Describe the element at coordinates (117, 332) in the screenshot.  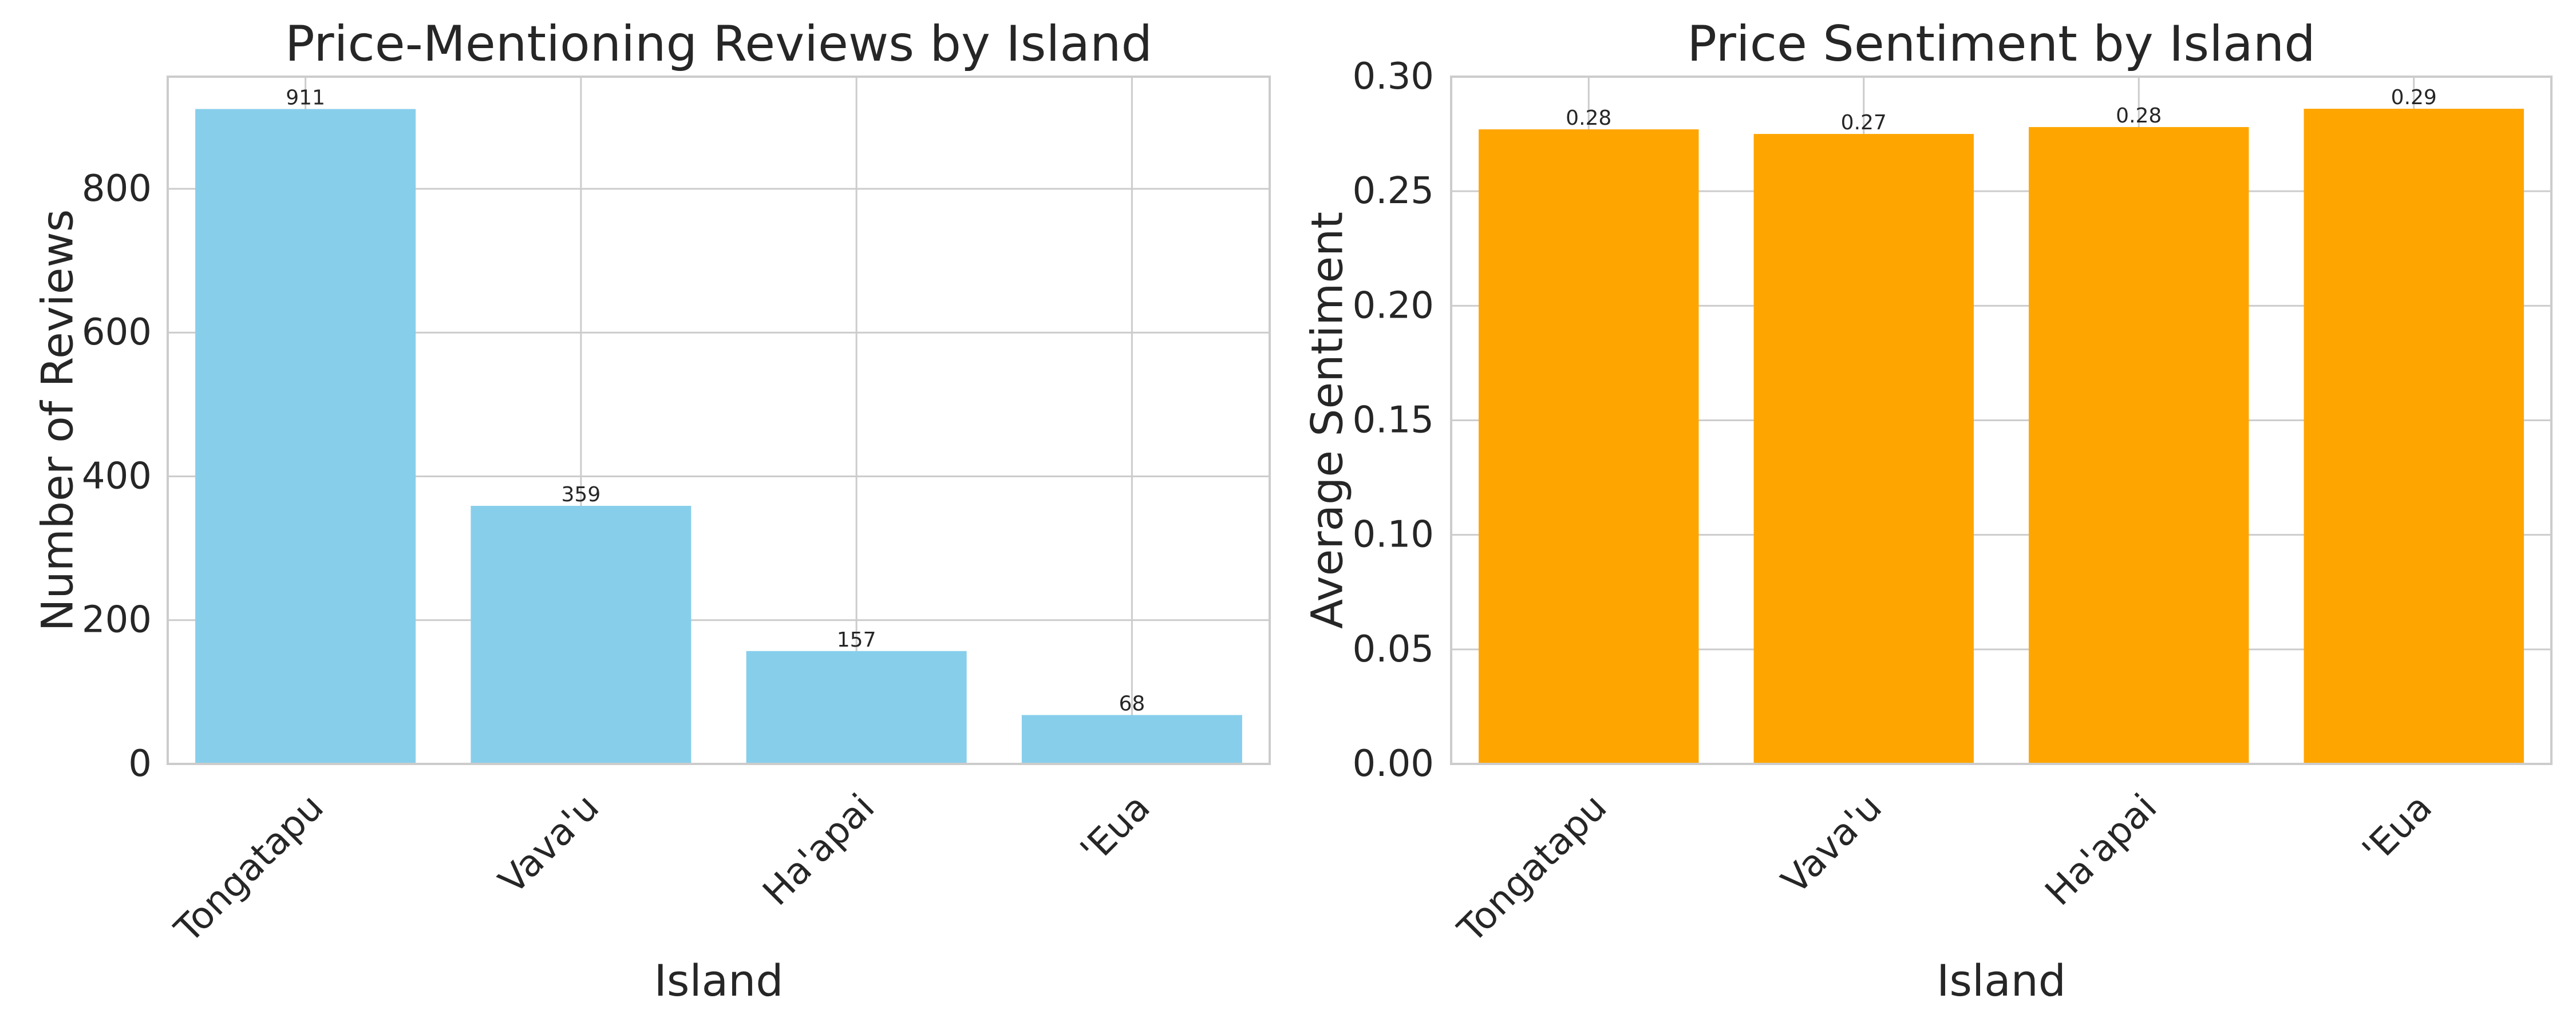
I see `y-tick-label: 600` at that location.